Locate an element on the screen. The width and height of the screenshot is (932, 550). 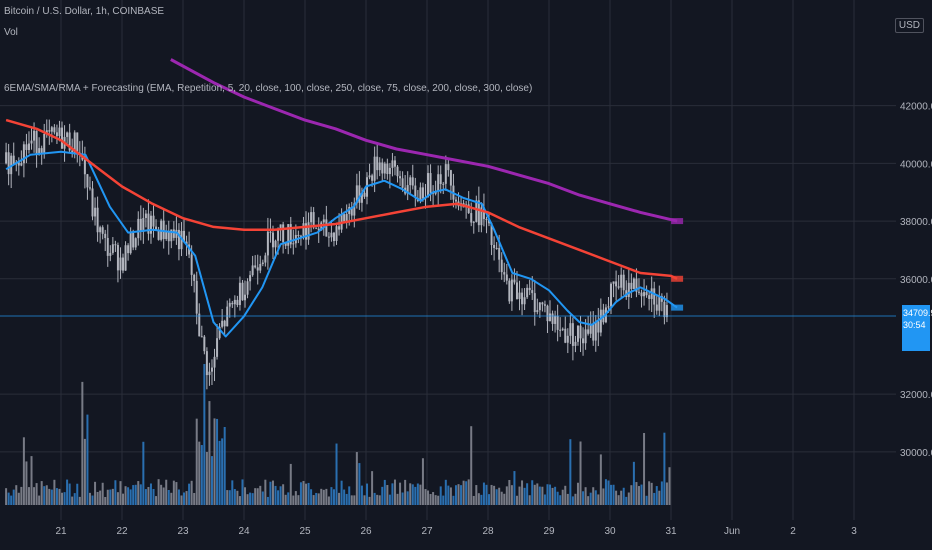
price-axis is located at coordinates (914, 275).